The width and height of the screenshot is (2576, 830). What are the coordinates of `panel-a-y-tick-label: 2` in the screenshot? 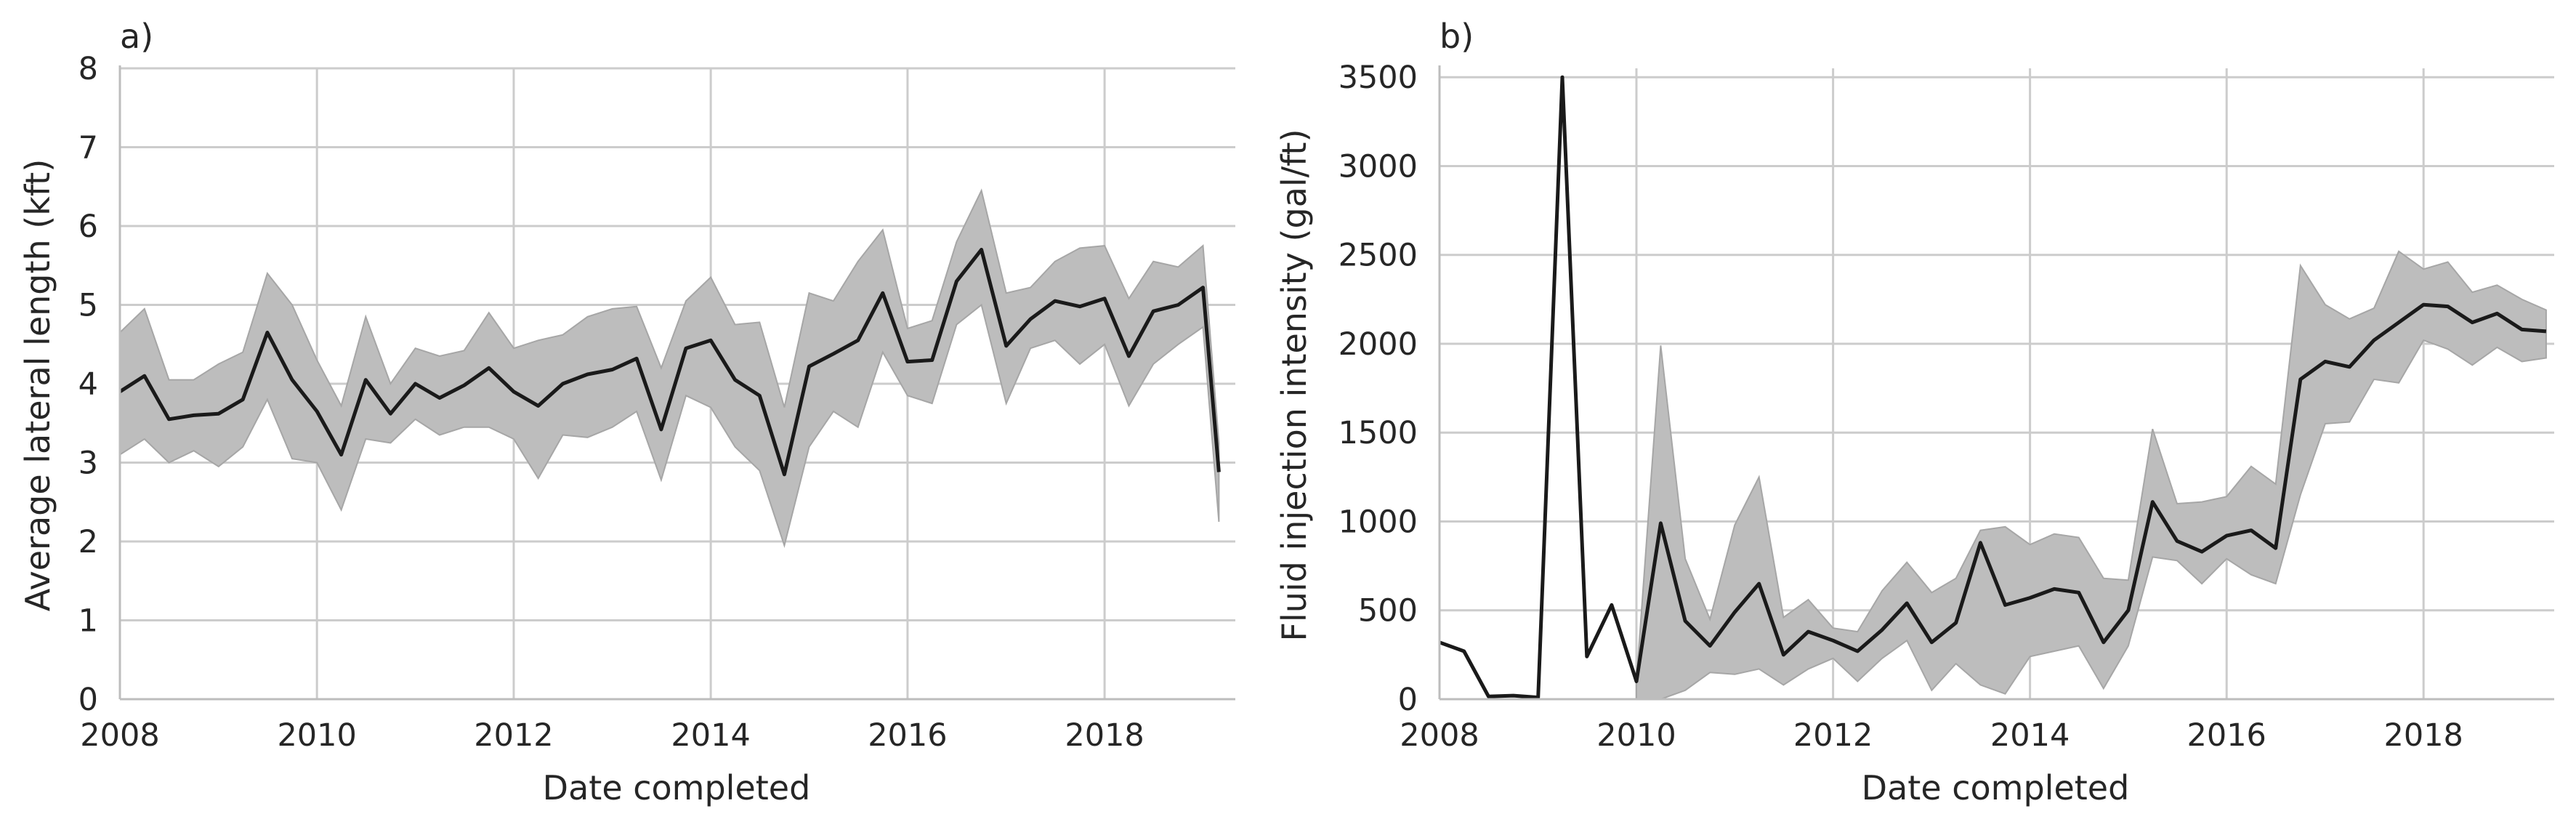 It's located at (88, 542).